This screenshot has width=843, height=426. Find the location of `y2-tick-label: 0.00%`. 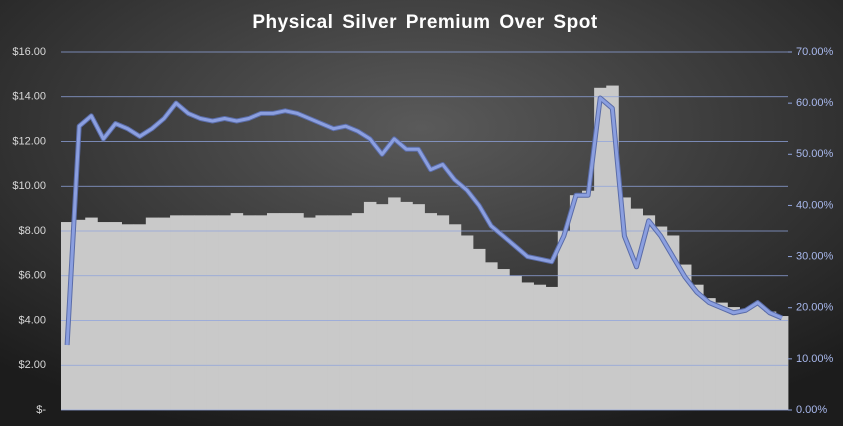

y2-tick-label: 0.00% is located at coordinates (811, 410).